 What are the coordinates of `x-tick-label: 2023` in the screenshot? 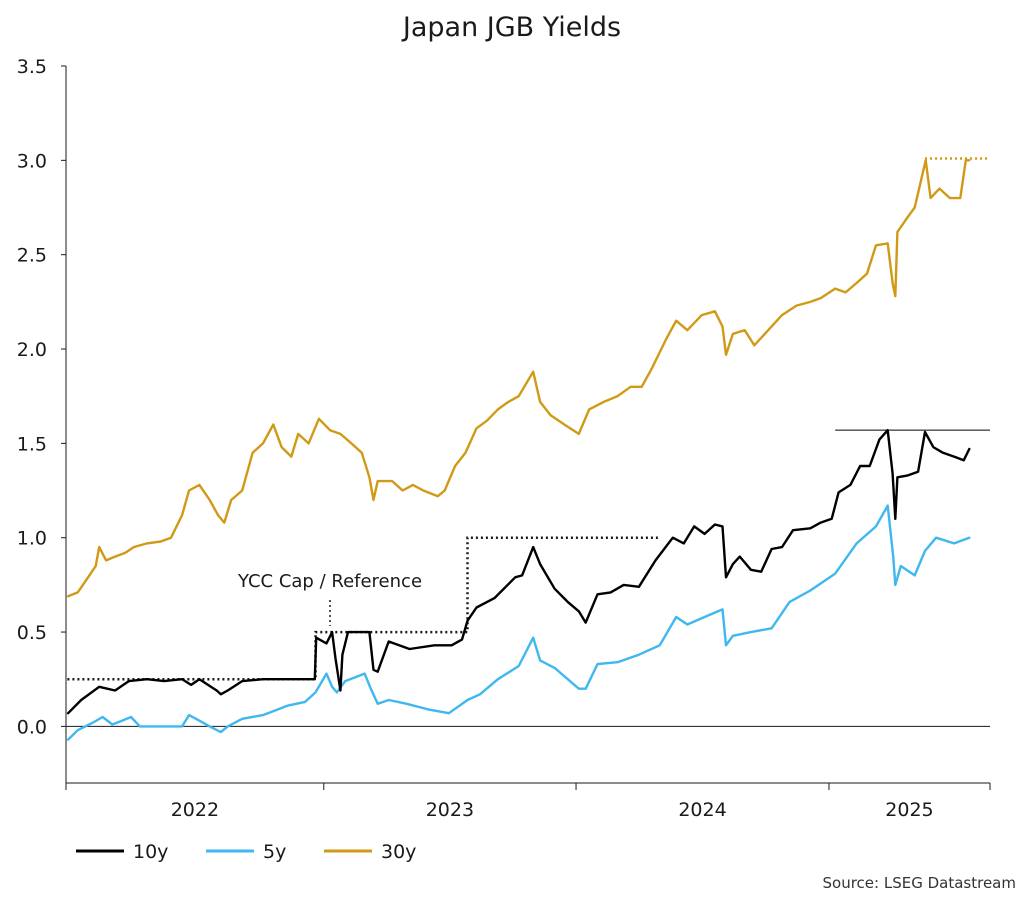 It's located at (450, 810).